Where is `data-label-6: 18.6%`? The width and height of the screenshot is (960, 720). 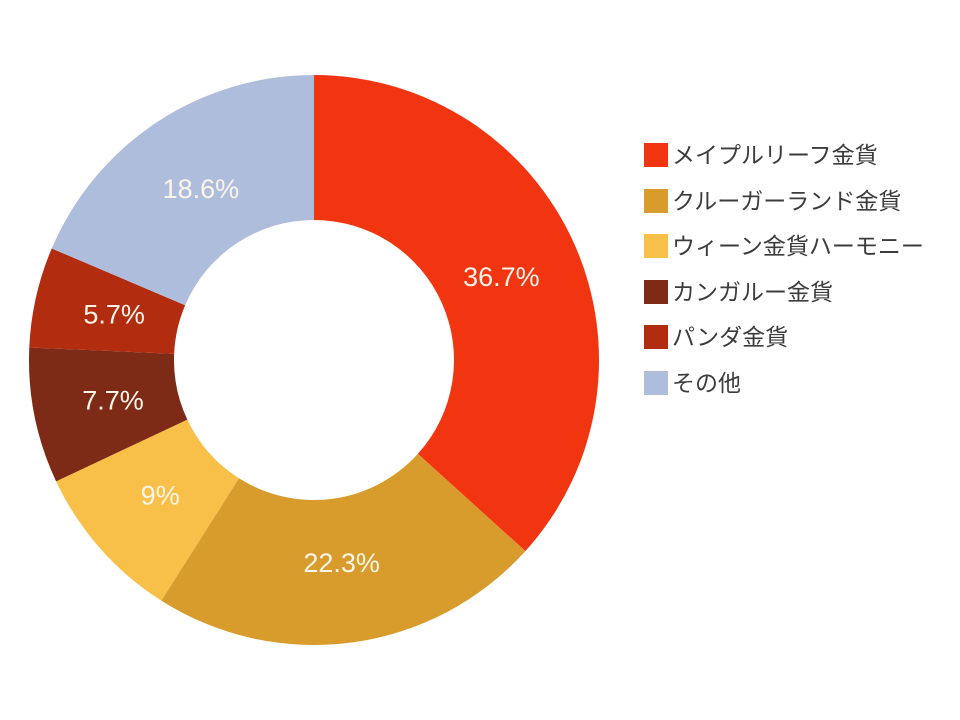 data-label-6: 18.6% is located at coordinates (201, 189).